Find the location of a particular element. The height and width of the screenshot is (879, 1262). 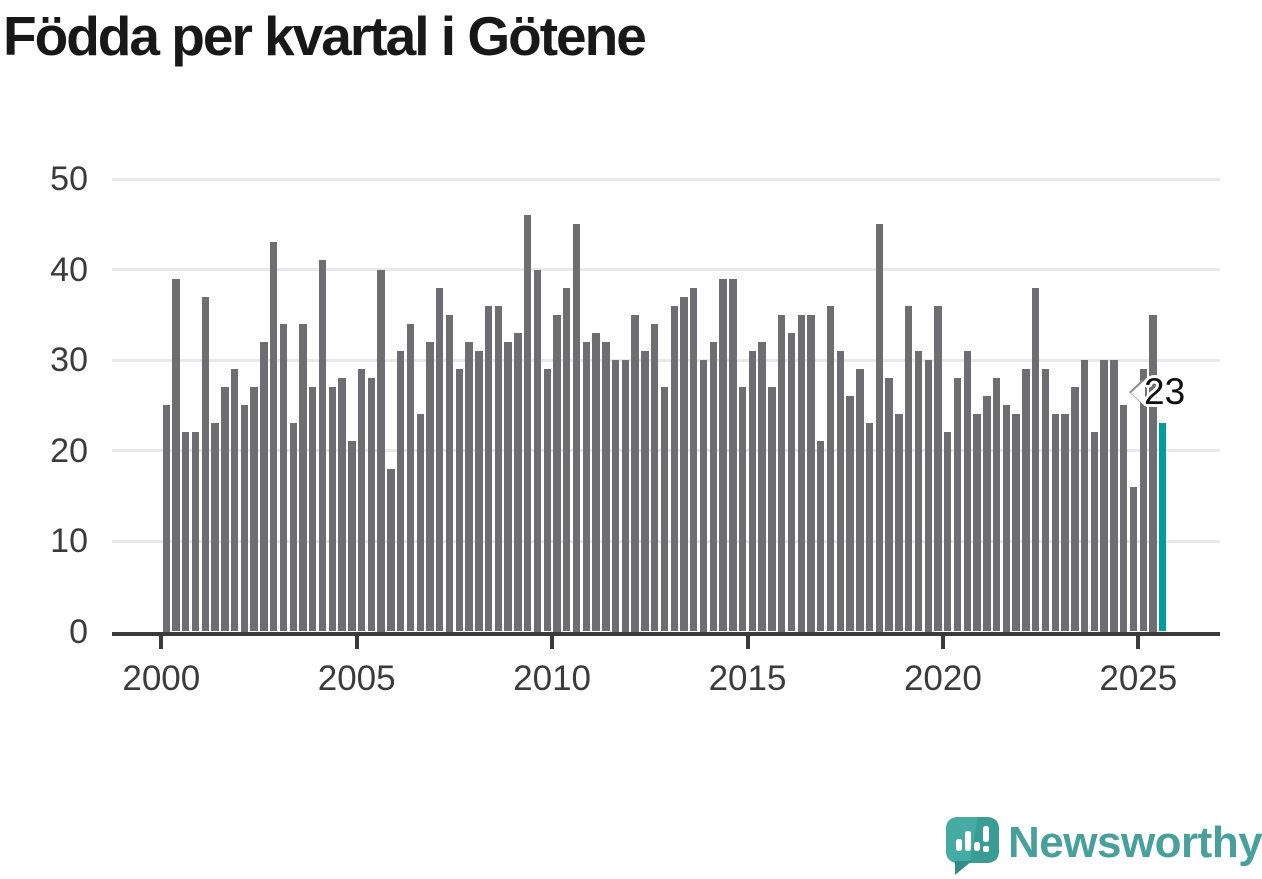

x-axis-tick-label: 2025 is located at coordinates (1138, 678).